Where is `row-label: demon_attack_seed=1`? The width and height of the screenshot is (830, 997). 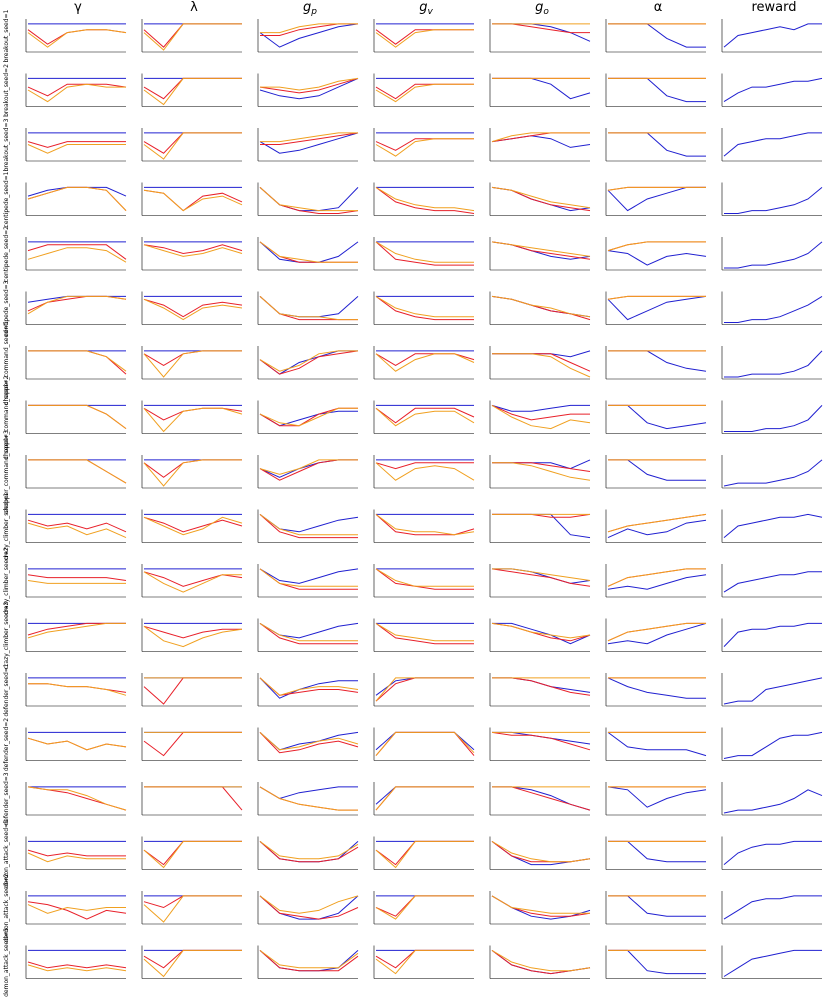
row-label: demon_attack_seed=1 is located at coordinates (6, 853).